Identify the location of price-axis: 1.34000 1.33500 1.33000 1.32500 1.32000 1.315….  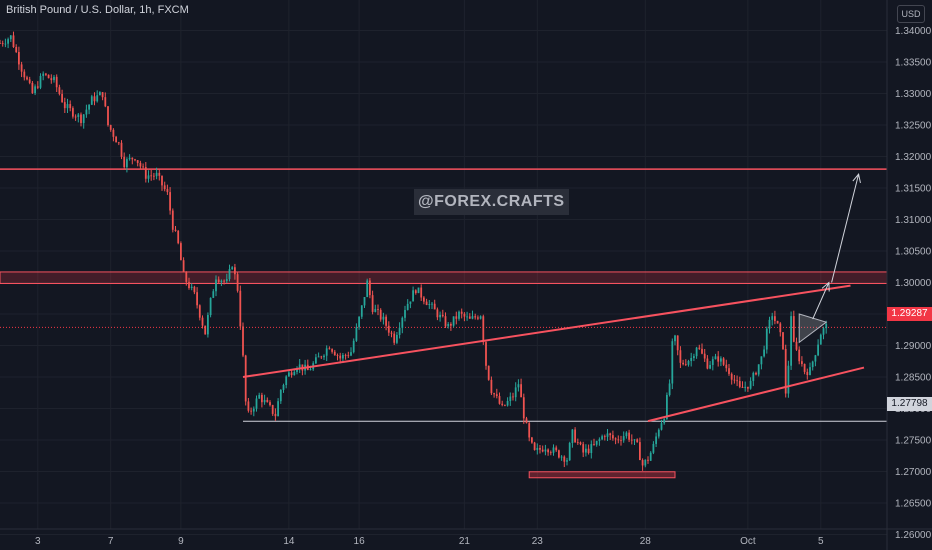
(909, 275).